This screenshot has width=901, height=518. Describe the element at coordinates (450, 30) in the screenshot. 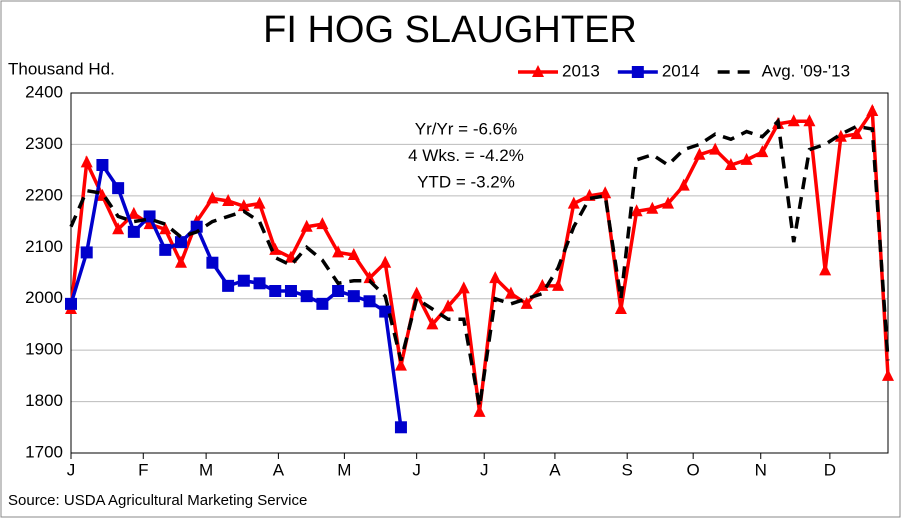

I see `chart-title: FI HOG SLAUGHTER` at that location.